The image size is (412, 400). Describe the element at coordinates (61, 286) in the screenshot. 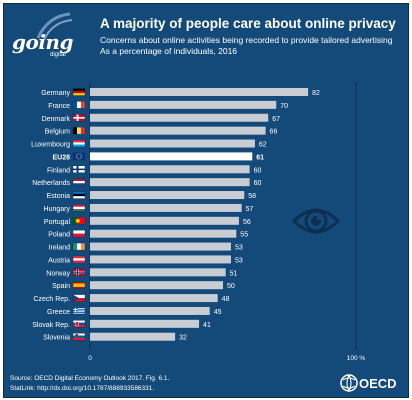

I see `category-label-spain: Spain` at that location.